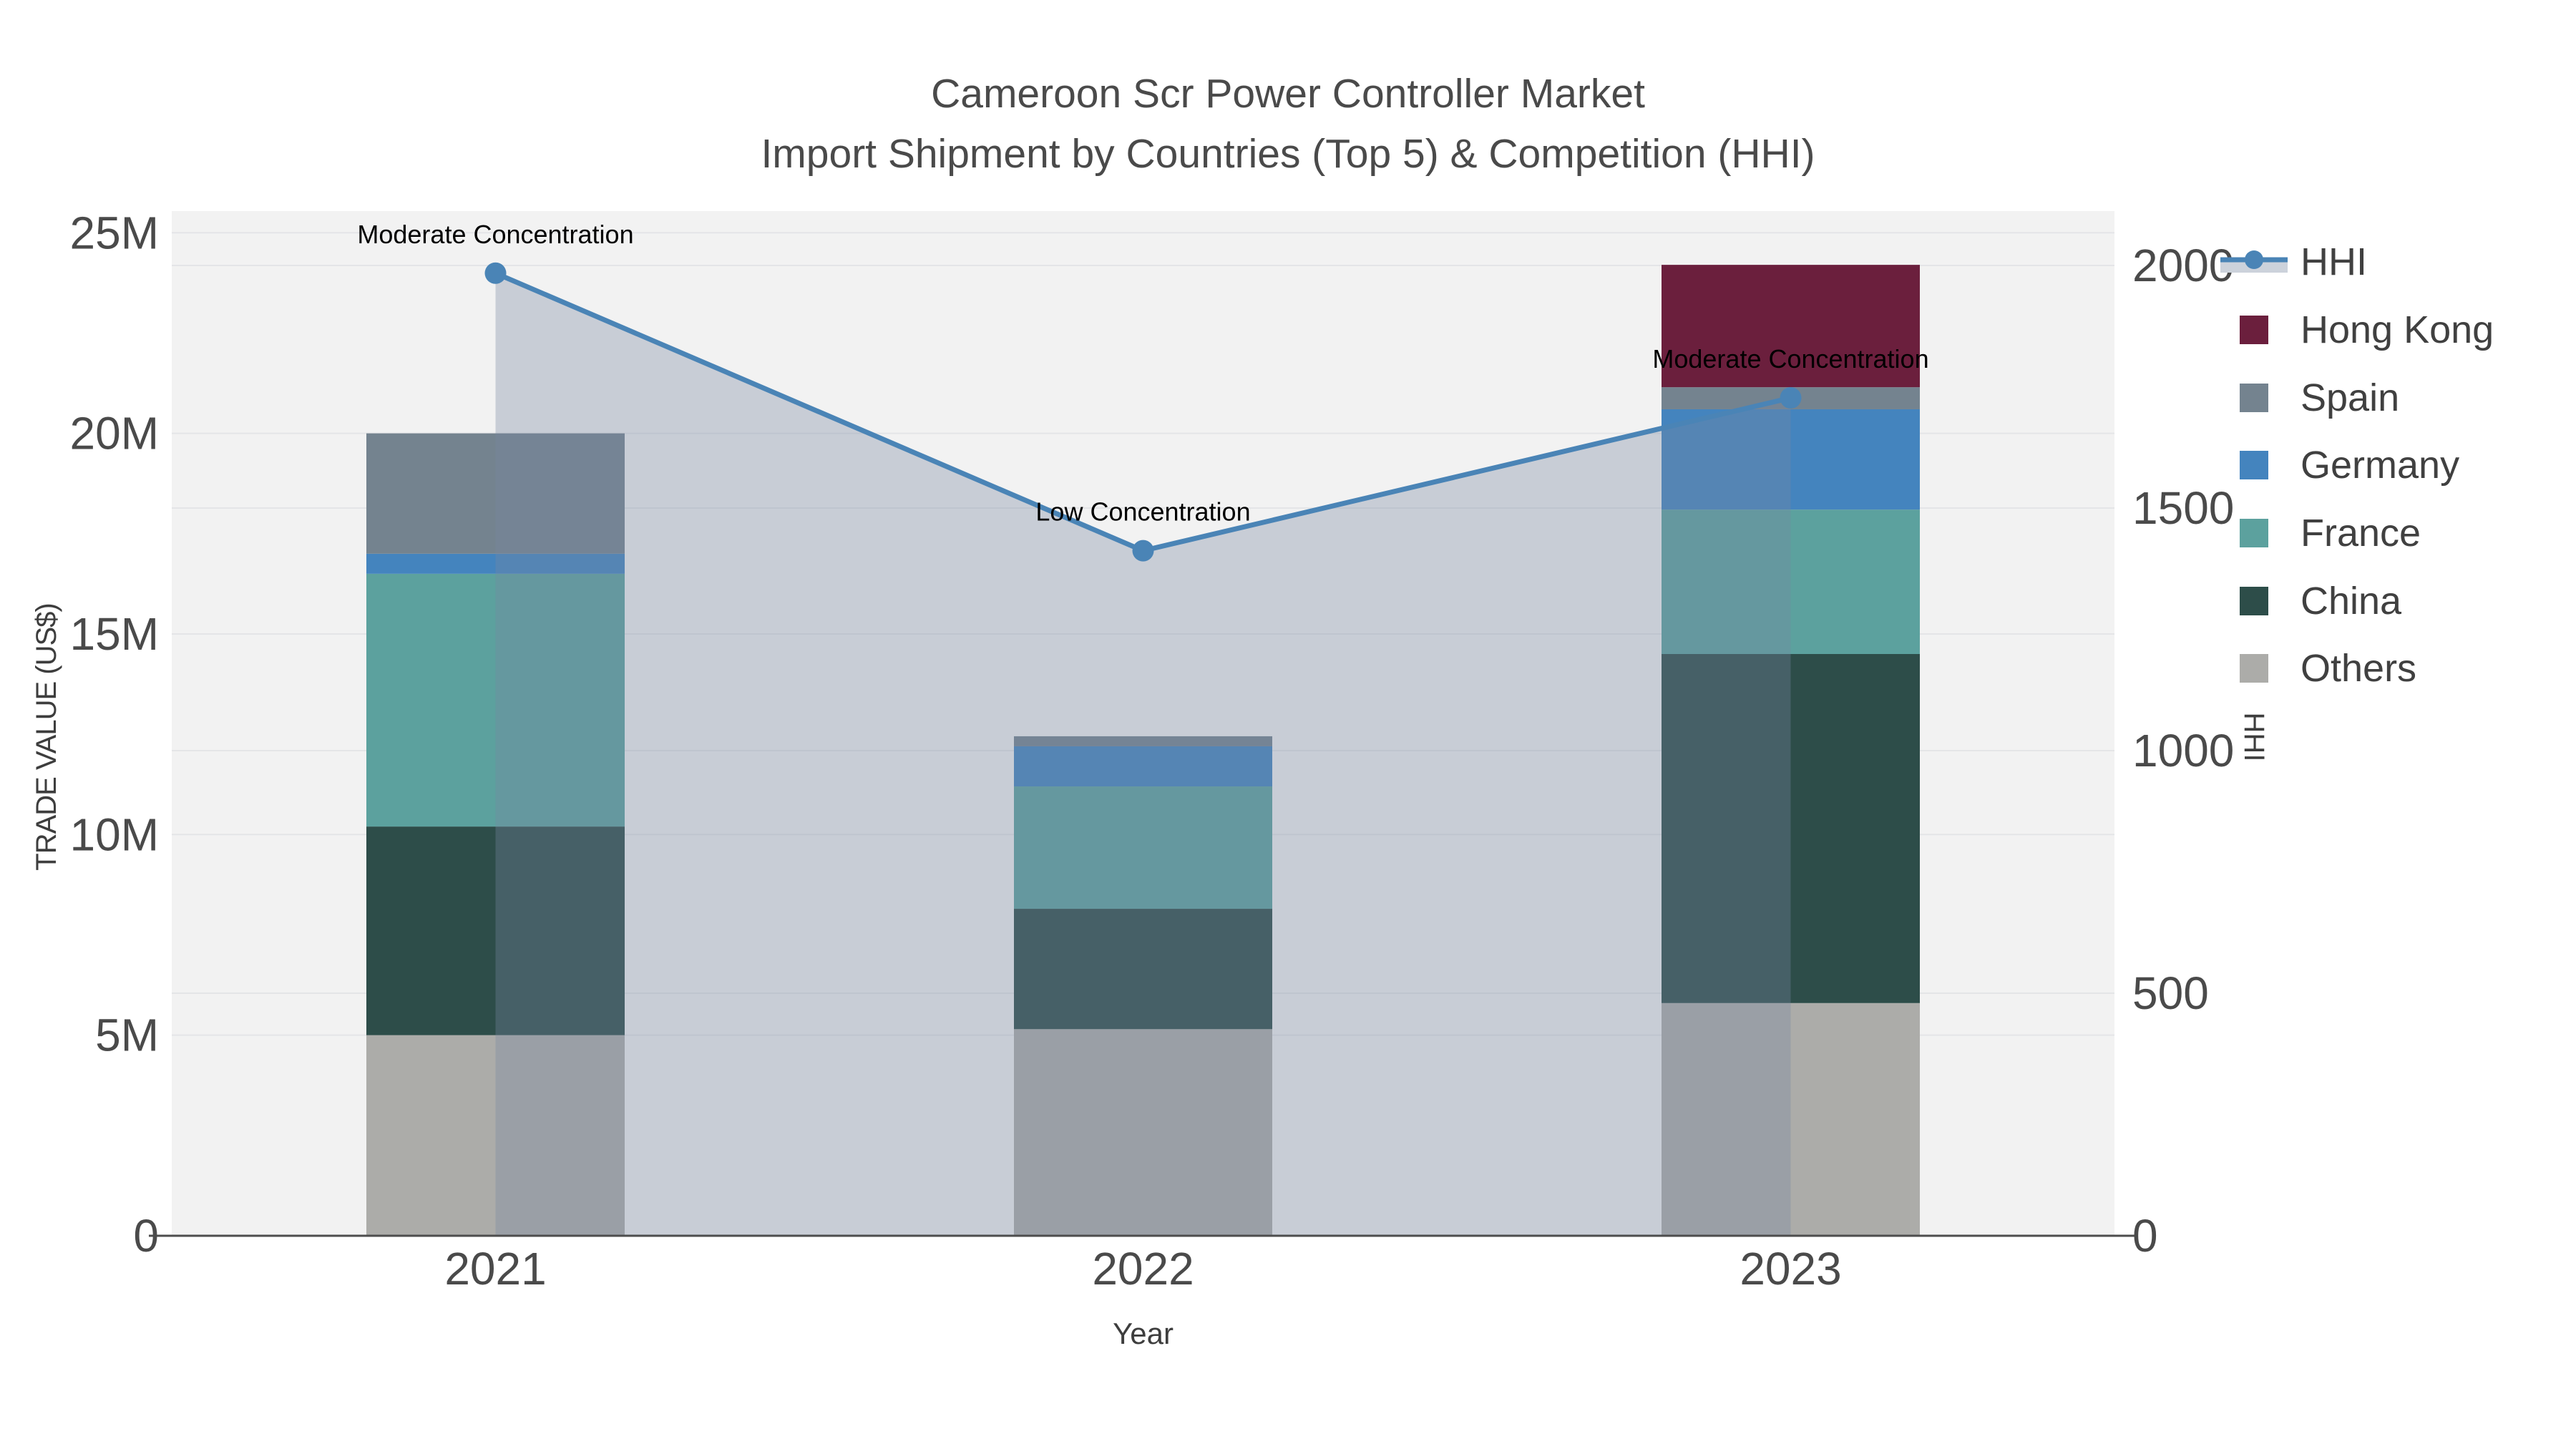 Image resolution: width=2576 pixels, height=1449 pixels. Describe the element at coordinates (115, 232) in the screenshot. I see `y-left-tick-label-25M: 25M` at that location.